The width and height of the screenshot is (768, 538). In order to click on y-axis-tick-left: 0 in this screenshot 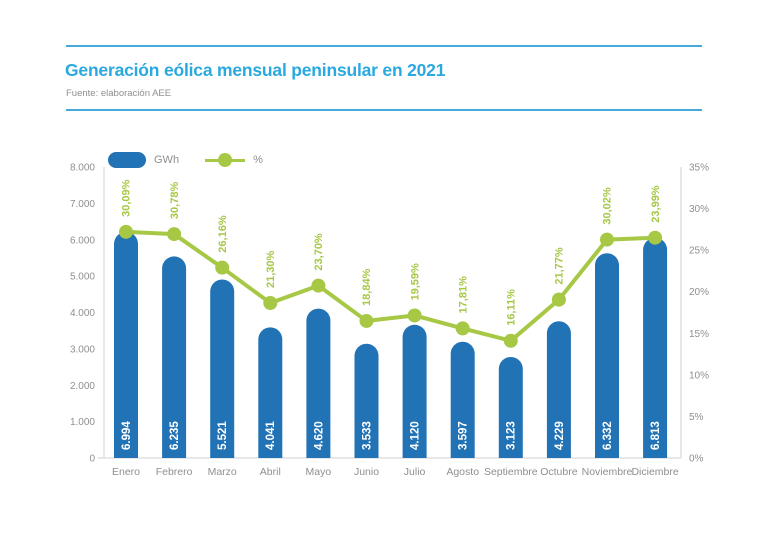, I will do `click(92, 459)`.